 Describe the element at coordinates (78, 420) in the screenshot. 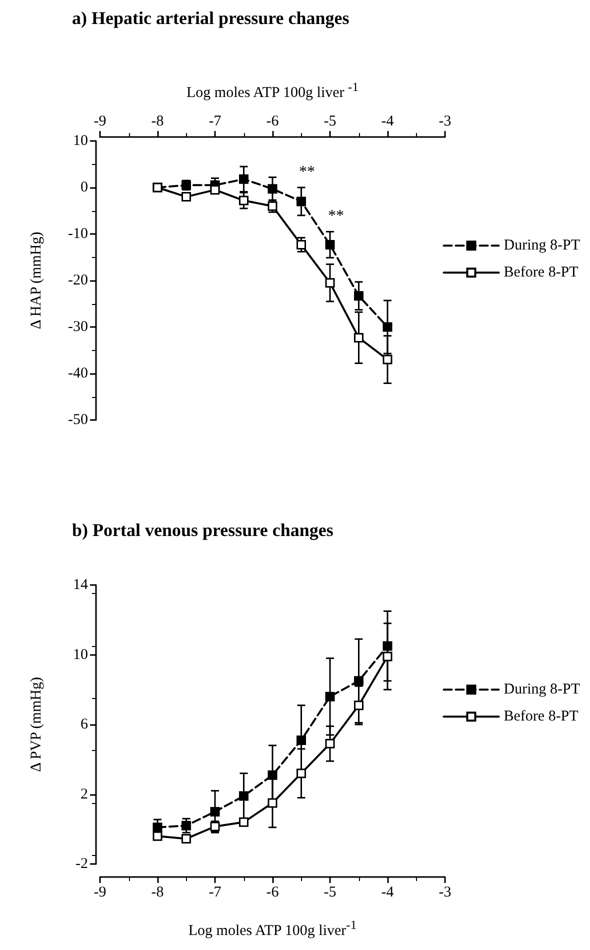

I see `y-tick-label: -50` at that location.